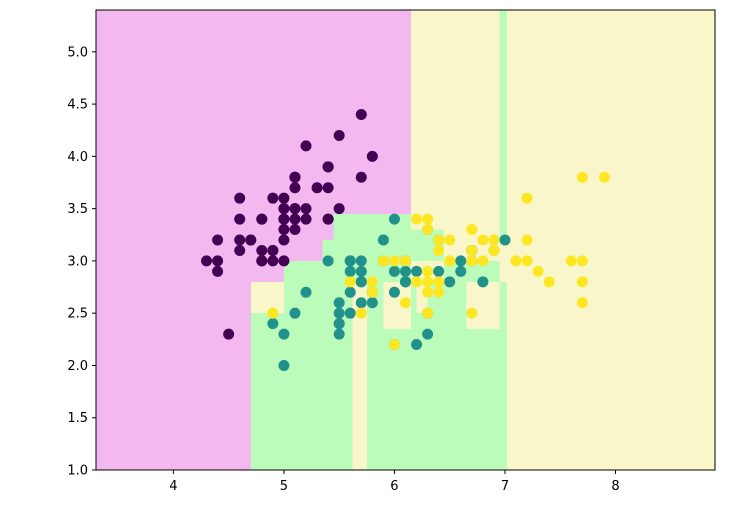  I want to click on y-tick-label: 3.0, so click(77, 261).